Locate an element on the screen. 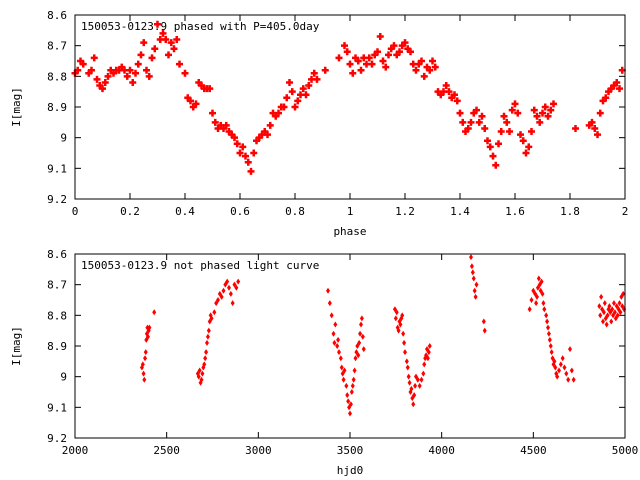  unphased-y-axis-label: I[mag] is located at coordinates (16, 346).